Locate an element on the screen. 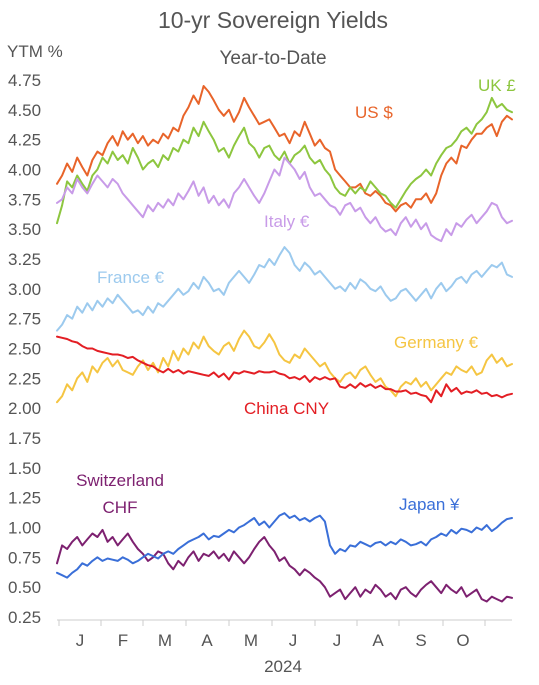  y-tick-label: 3.75 is located at coordinates (24, 199).